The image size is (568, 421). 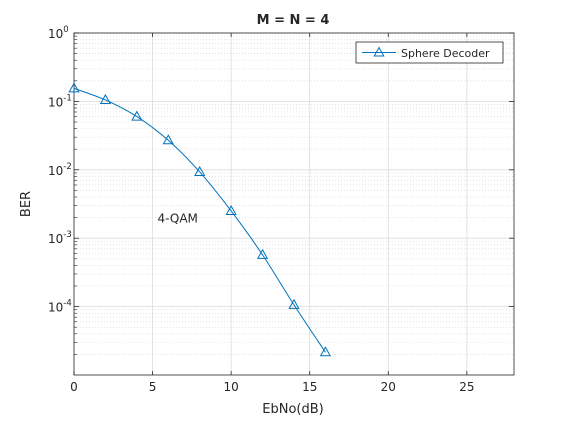 What do you see at coordinates (153, 387) in the screenshot?
I see `x-tick-label: 5` at bounding box center [153, 387].